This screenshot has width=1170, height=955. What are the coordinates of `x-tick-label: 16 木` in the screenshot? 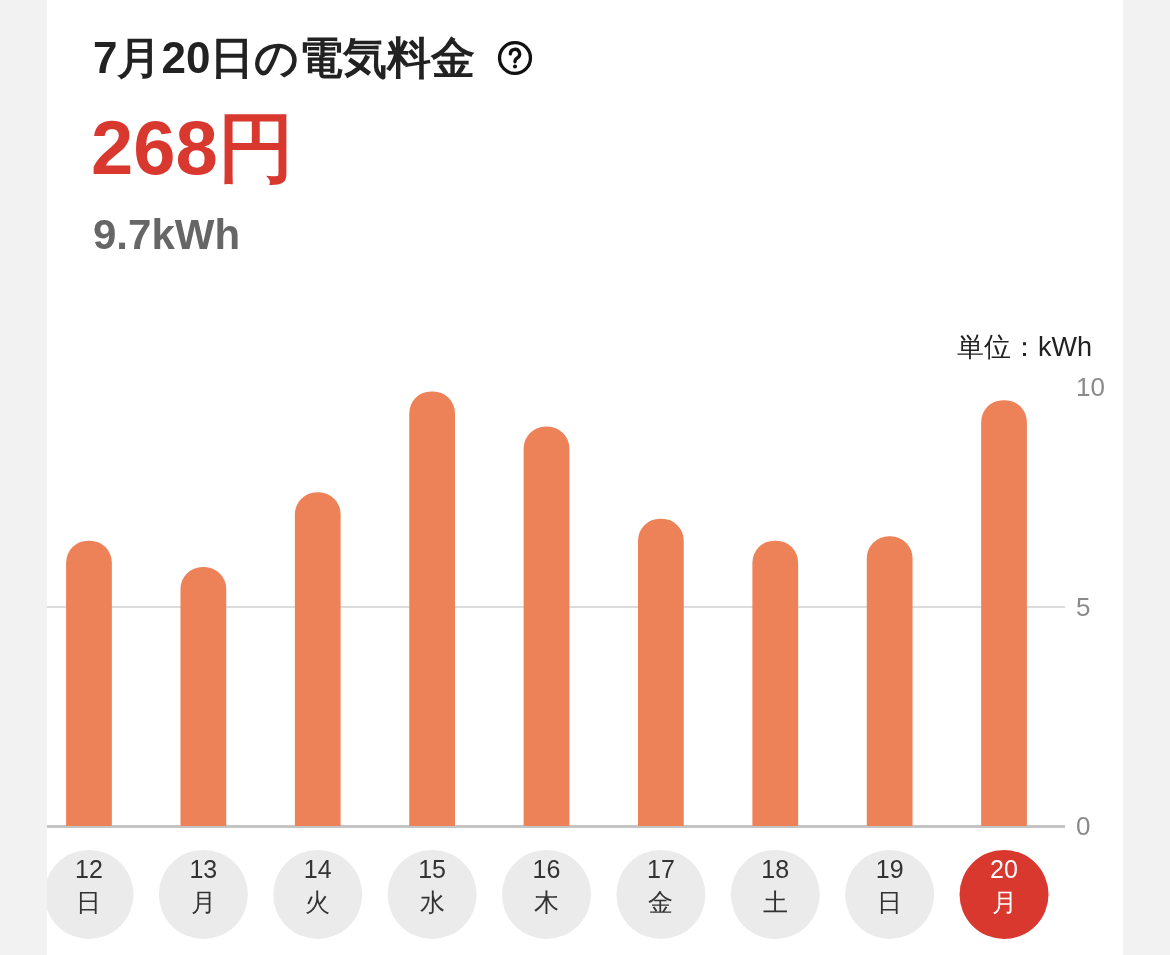 It's located at (546, 885).